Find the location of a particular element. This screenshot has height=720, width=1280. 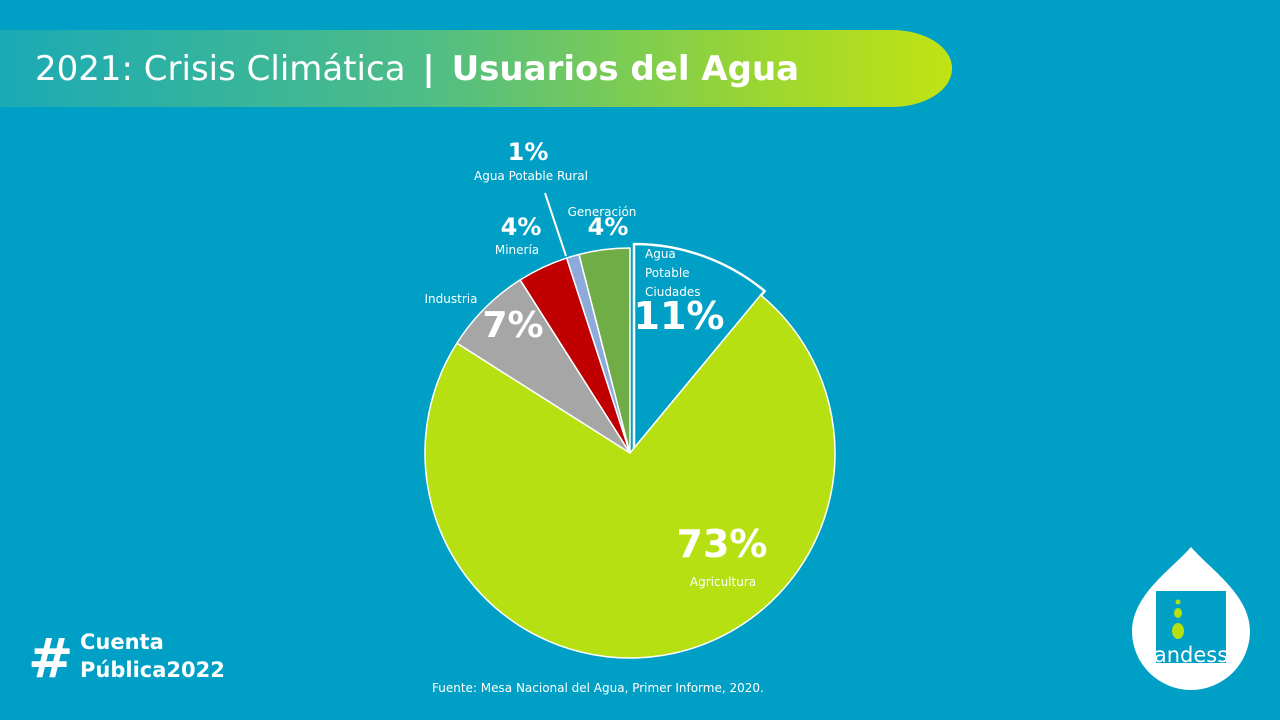

category-label: Minería is located at coordinates (517, 250).